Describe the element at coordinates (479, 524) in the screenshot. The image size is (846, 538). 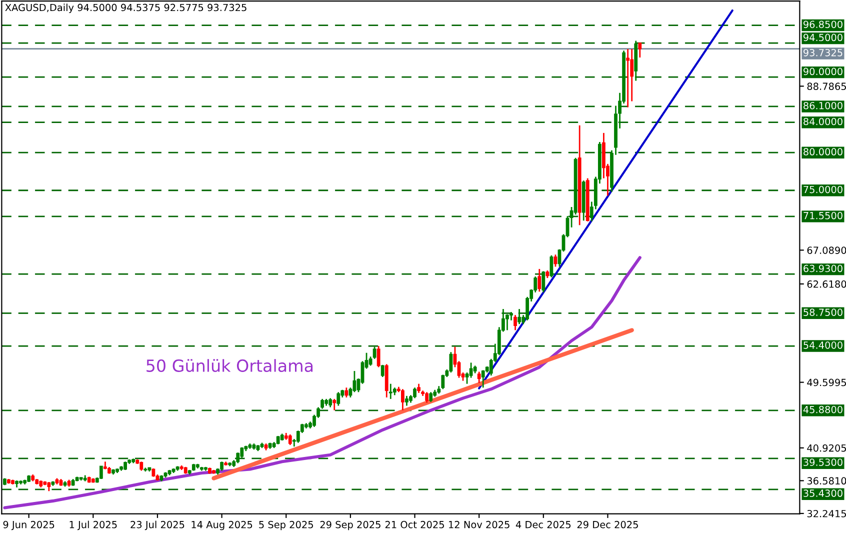
I see `x-tick-label: 12 Nov 2025` at that location.